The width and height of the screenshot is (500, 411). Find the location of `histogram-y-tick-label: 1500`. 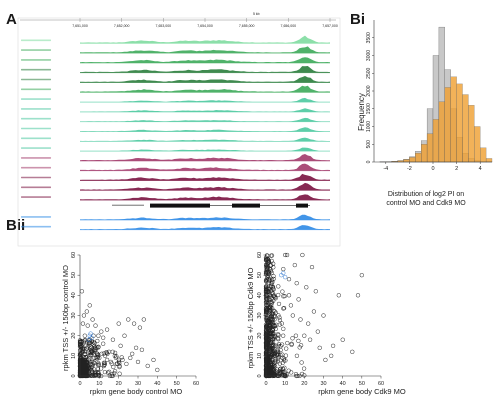

histogram-y-tick-label: 1500 is located at coordinates (369, 108).